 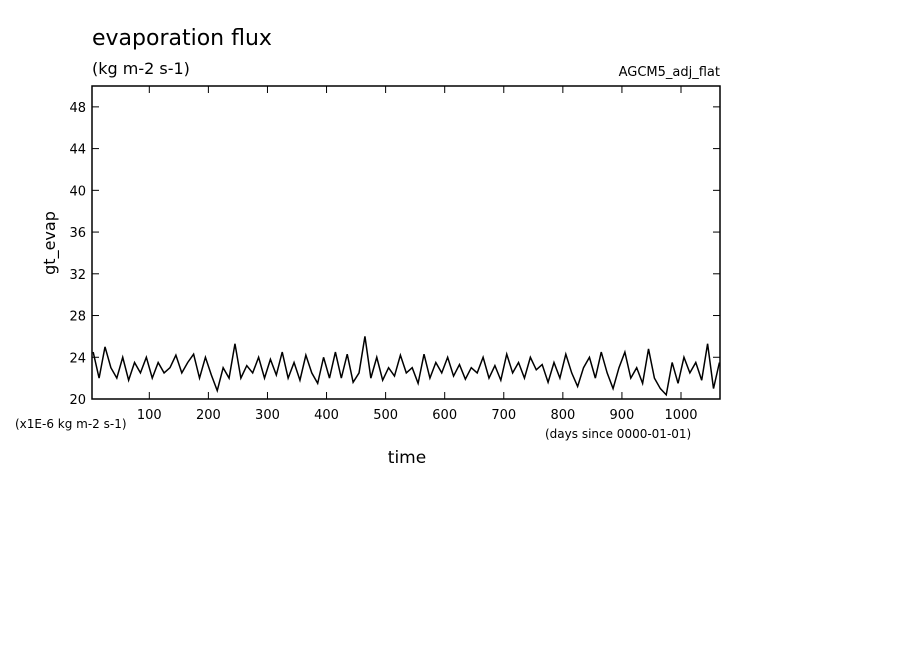 What do you see at coordinates (267, 415) in the screenshot?
I see `x-tick-label: 300` at bounding box center [267, 415].